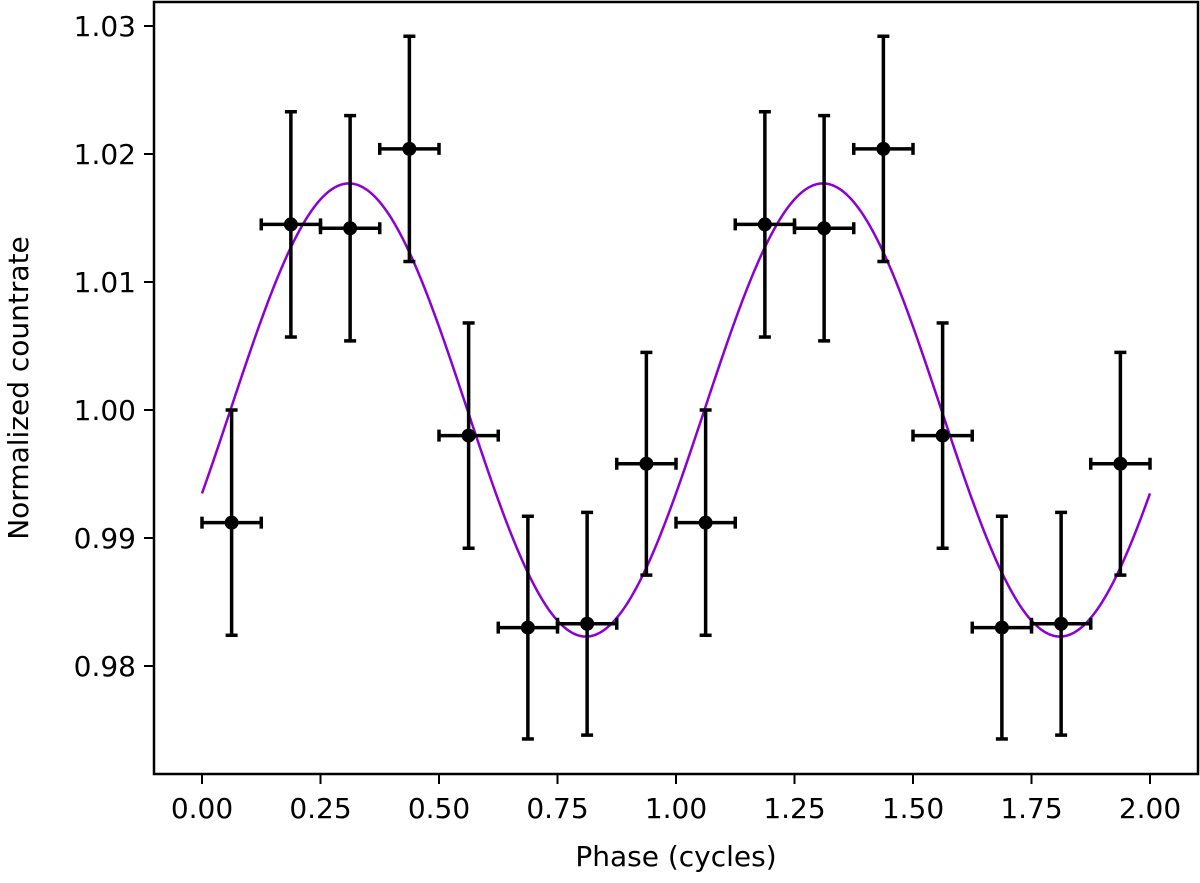 The height and width of the screenshot is (883, 1200). What do you see at coordinates (557, 808) in the screenshot?
I see `x-tick-label: 0.75` at bounding box center [557, 808].